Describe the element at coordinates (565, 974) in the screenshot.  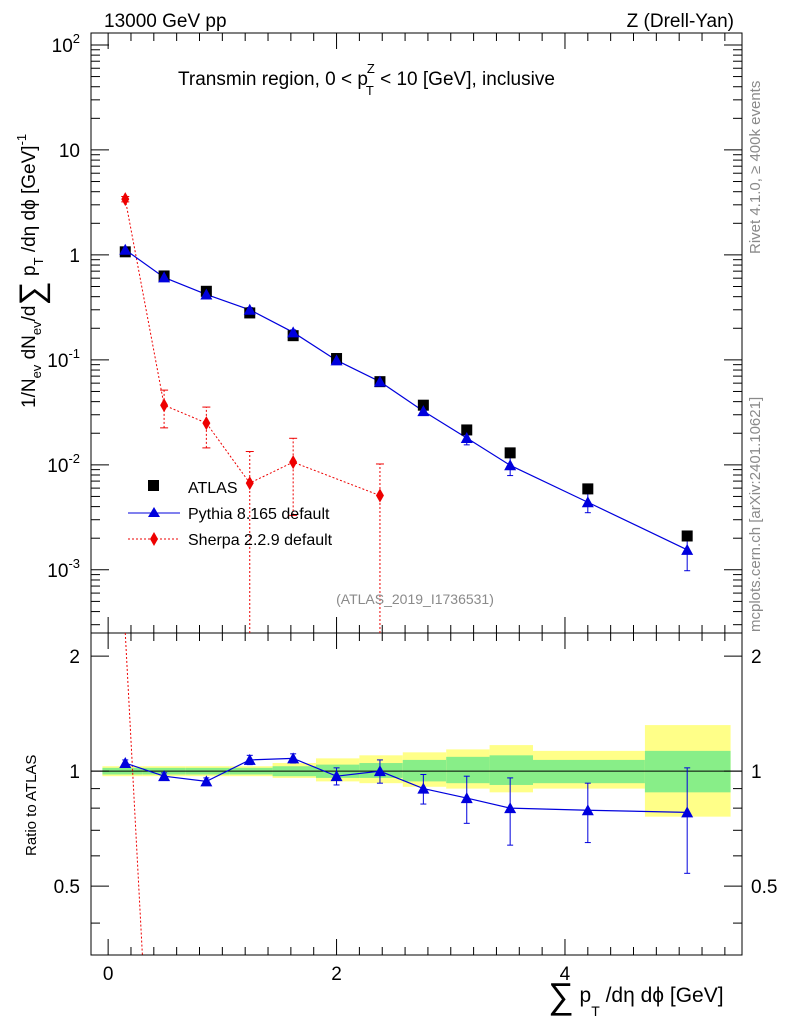
I see `x-tick-label: 4` at that location.